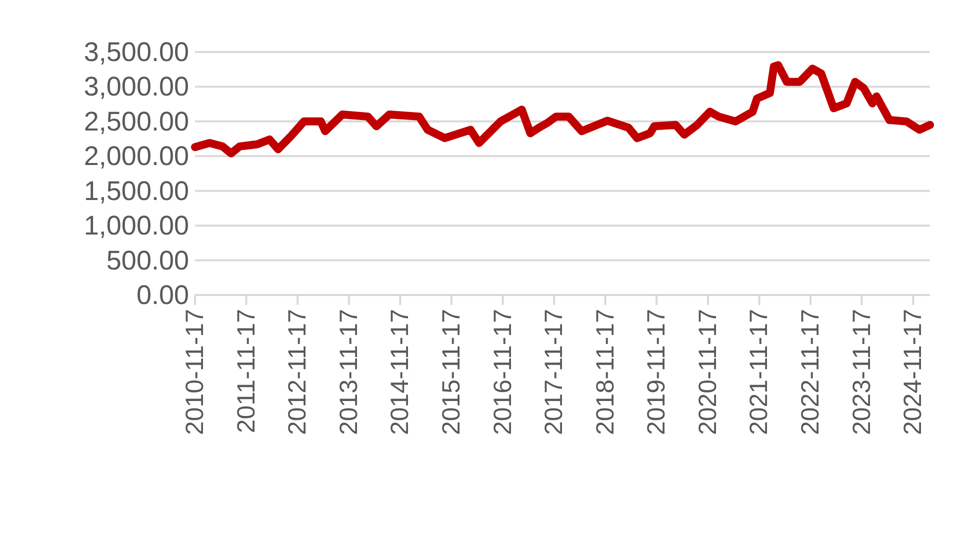  I want to click on x-tick-label: 2014-11-17, so click(400, 372).